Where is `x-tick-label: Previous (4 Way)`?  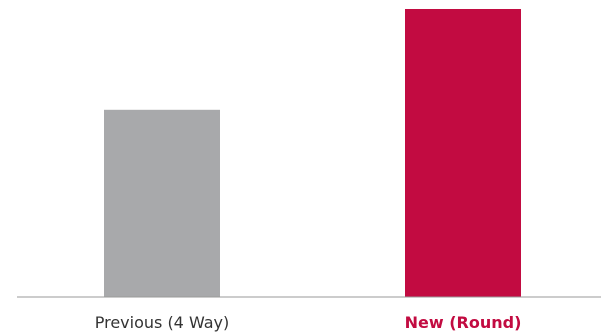
x-tick-label: Previous (4 Way) is located at coordinates (162, 322).